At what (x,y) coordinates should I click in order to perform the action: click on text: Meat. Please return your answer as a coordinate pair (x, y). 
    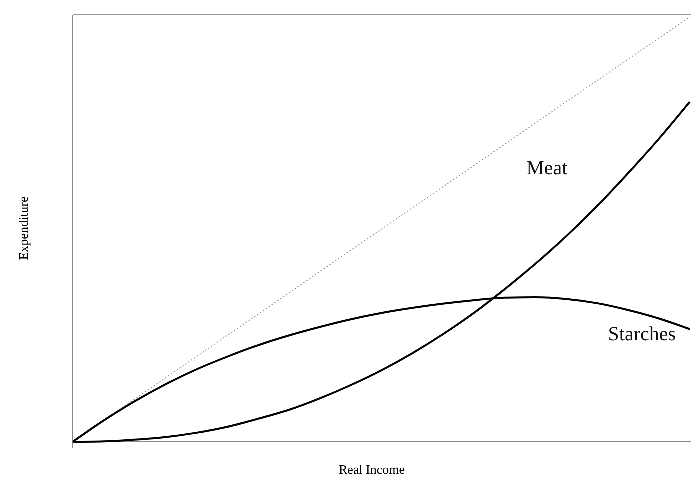
    Looking at the image, I should click on (547, 168).